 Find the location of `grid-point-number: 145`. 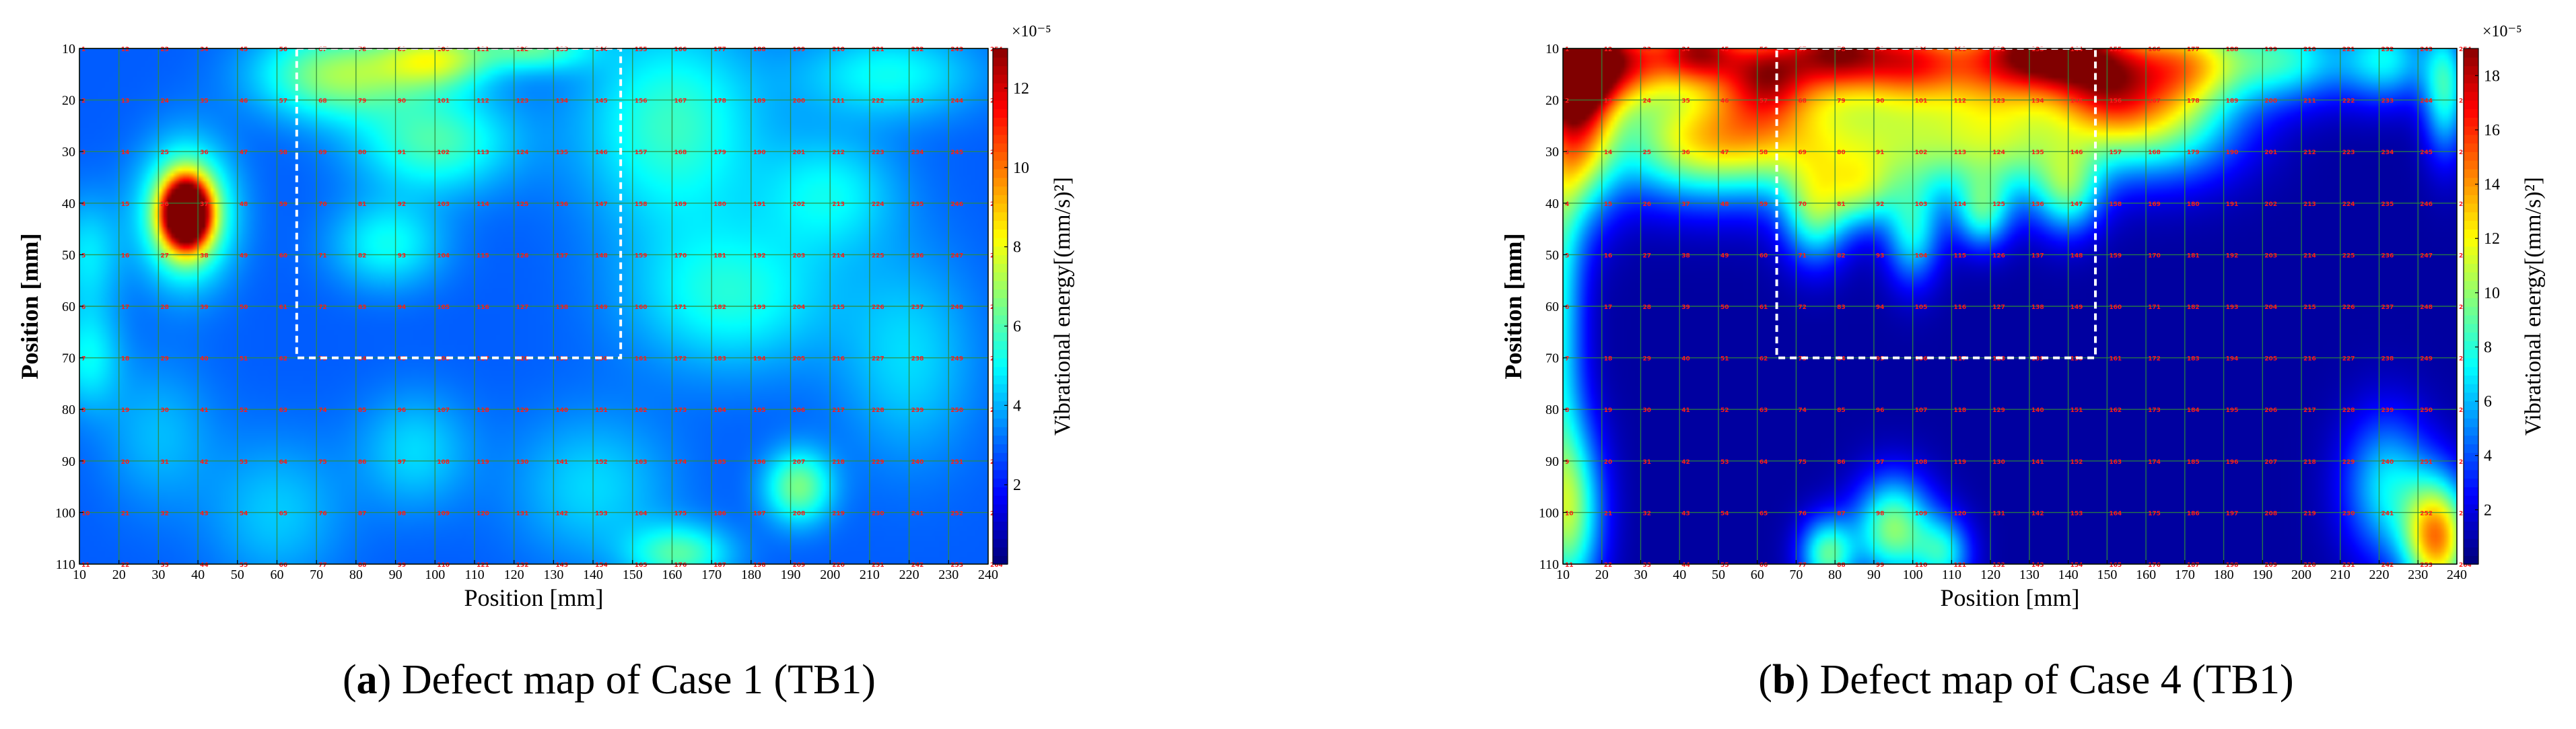

grid-point-number: 145 is located at coordinates (2076, 102).